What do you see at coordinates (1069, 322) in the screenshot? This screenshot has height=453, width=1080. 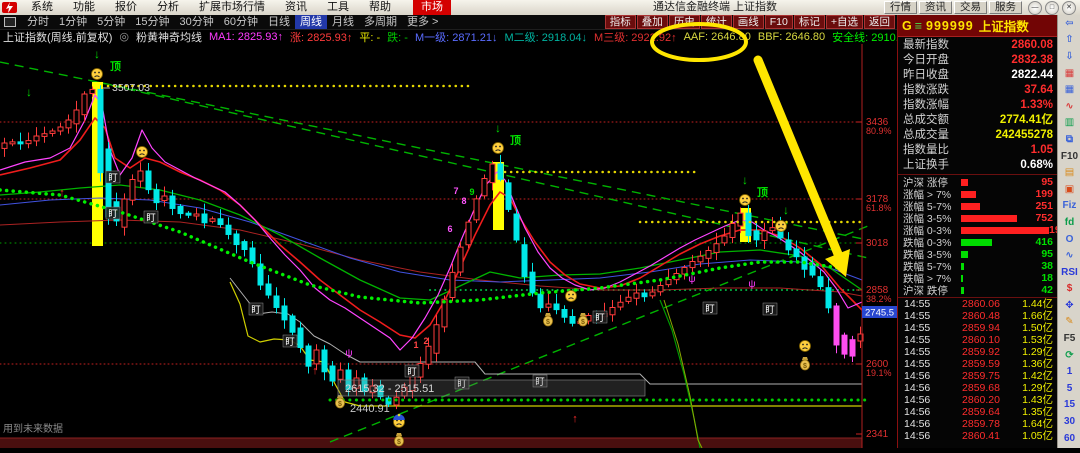 I see `draw-pencil-icon: ✎` at bounding box center [1069, 322].